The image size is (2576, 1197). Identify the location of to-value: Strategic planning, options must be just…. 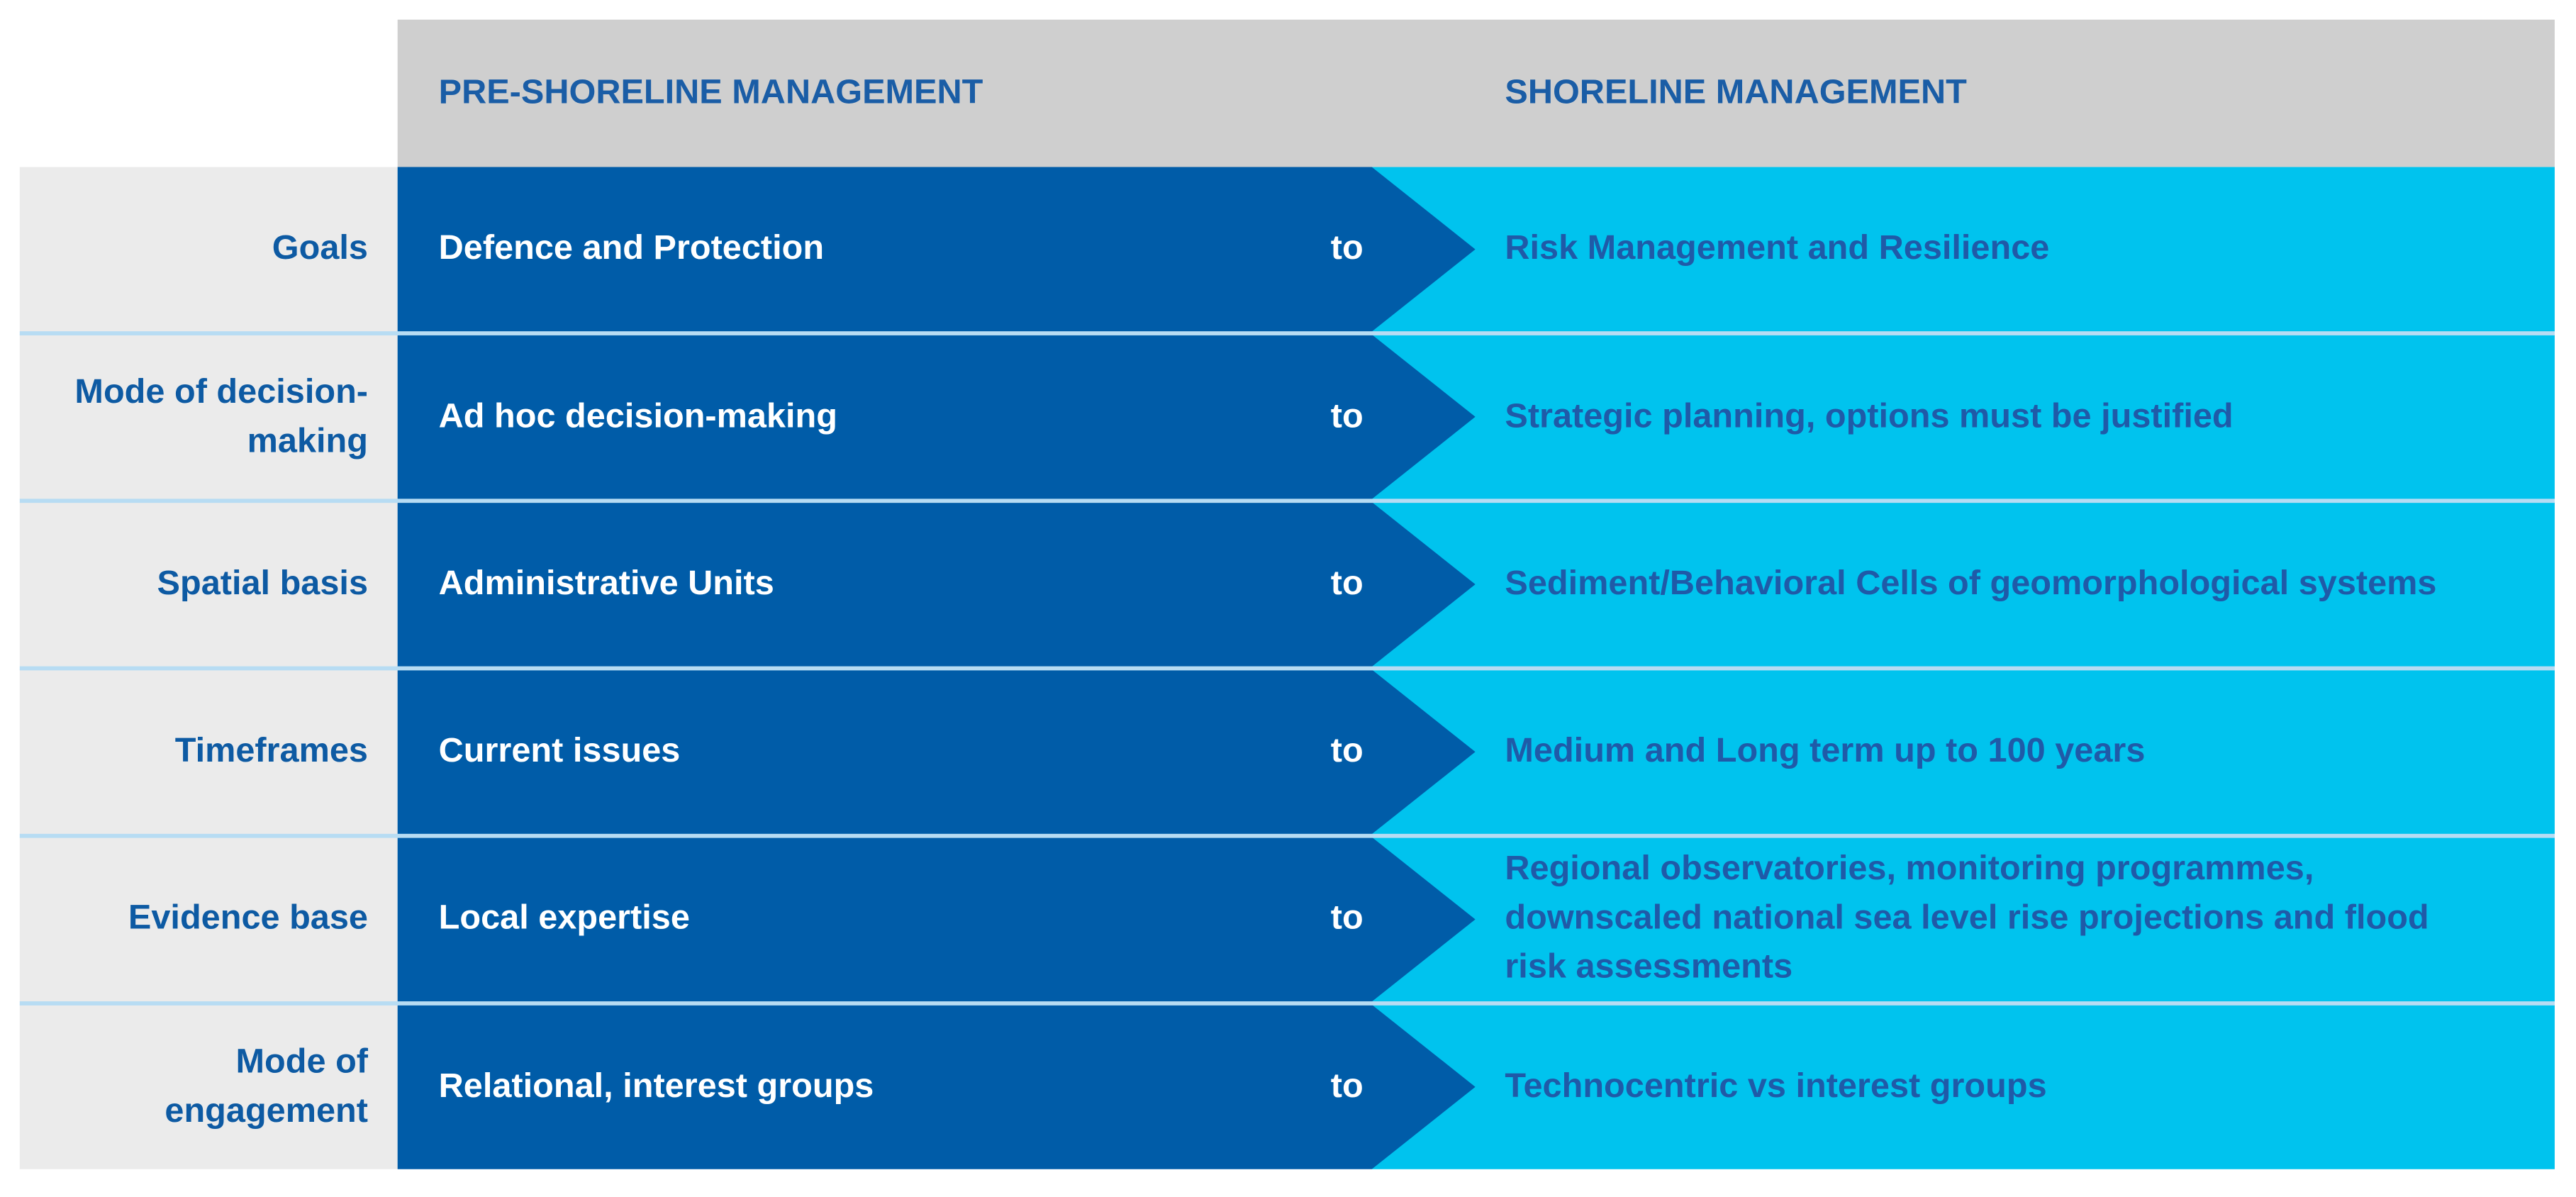
(1869, 416).